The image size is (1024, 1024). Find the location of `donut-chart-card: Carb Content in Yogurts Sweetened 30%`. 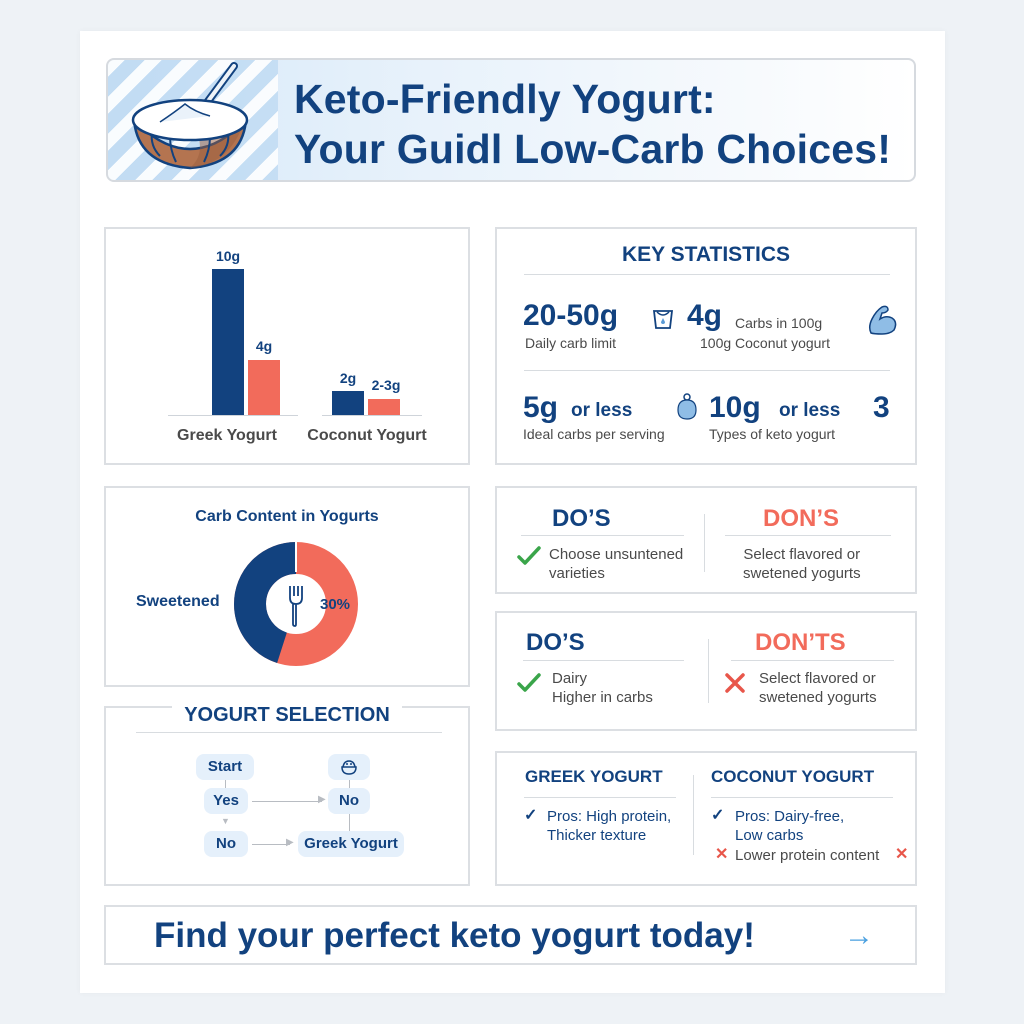

donut-chart-card: Carb Content in Yogurts Sweetened 30% is located at coordinates (287, 586).